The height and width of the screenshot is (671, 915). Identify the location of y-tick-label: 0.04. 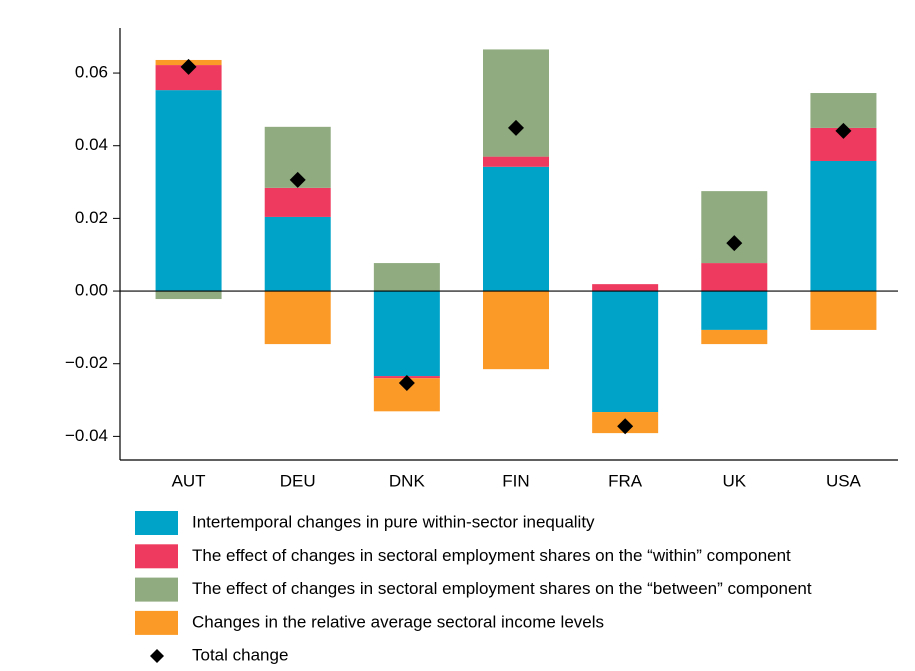
(91, 144).